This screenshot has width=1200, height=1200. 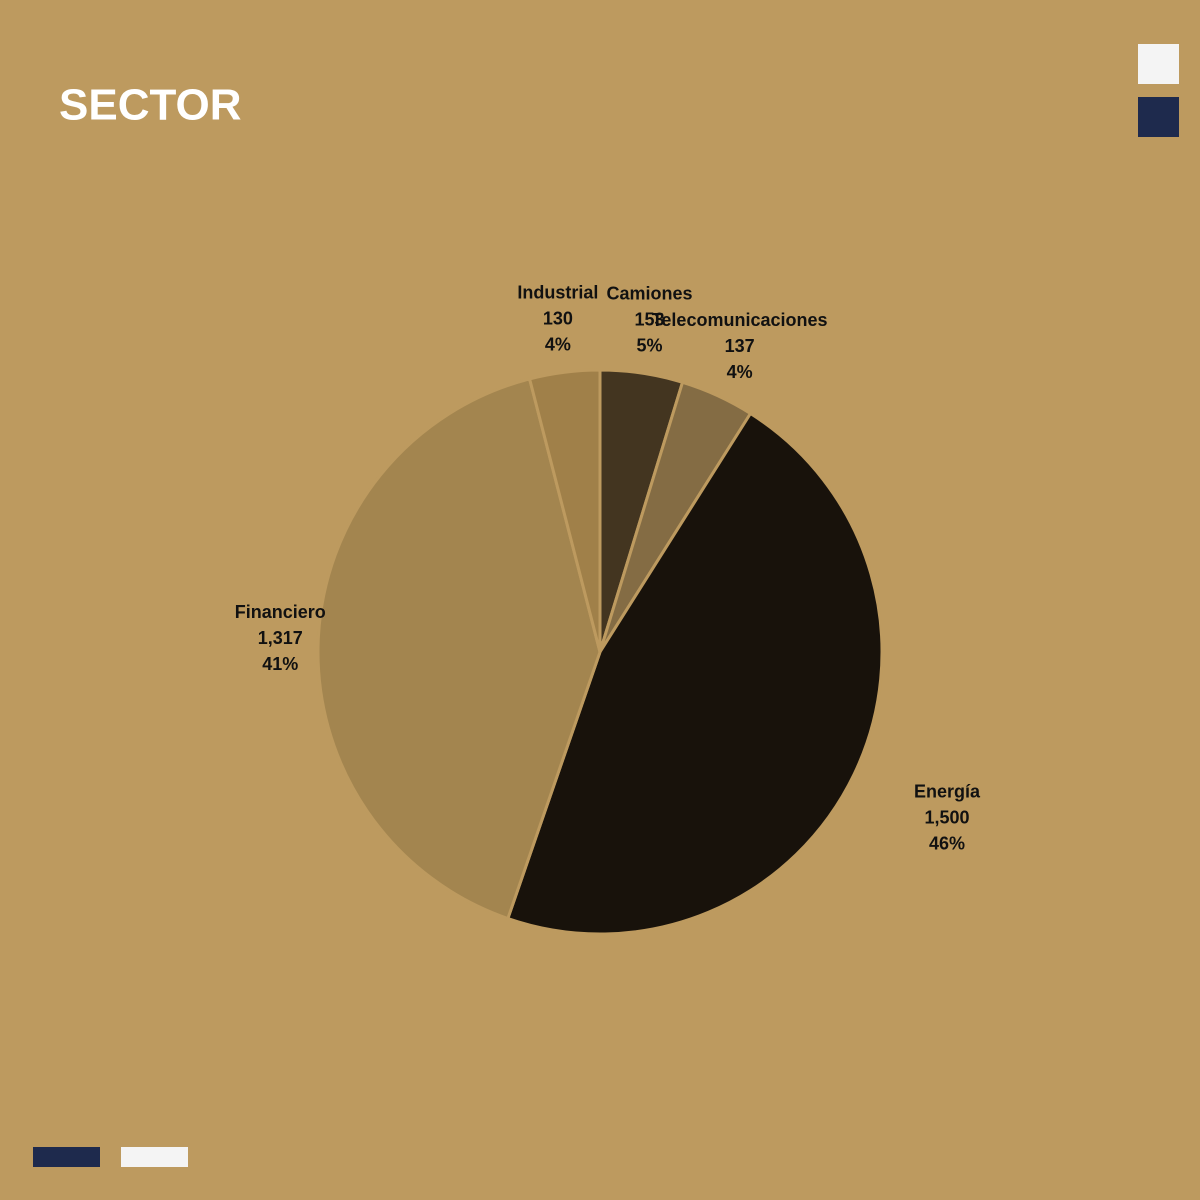 I want to click on slice-label-name: Telecomunicaciones, so click(x=740, y=320).